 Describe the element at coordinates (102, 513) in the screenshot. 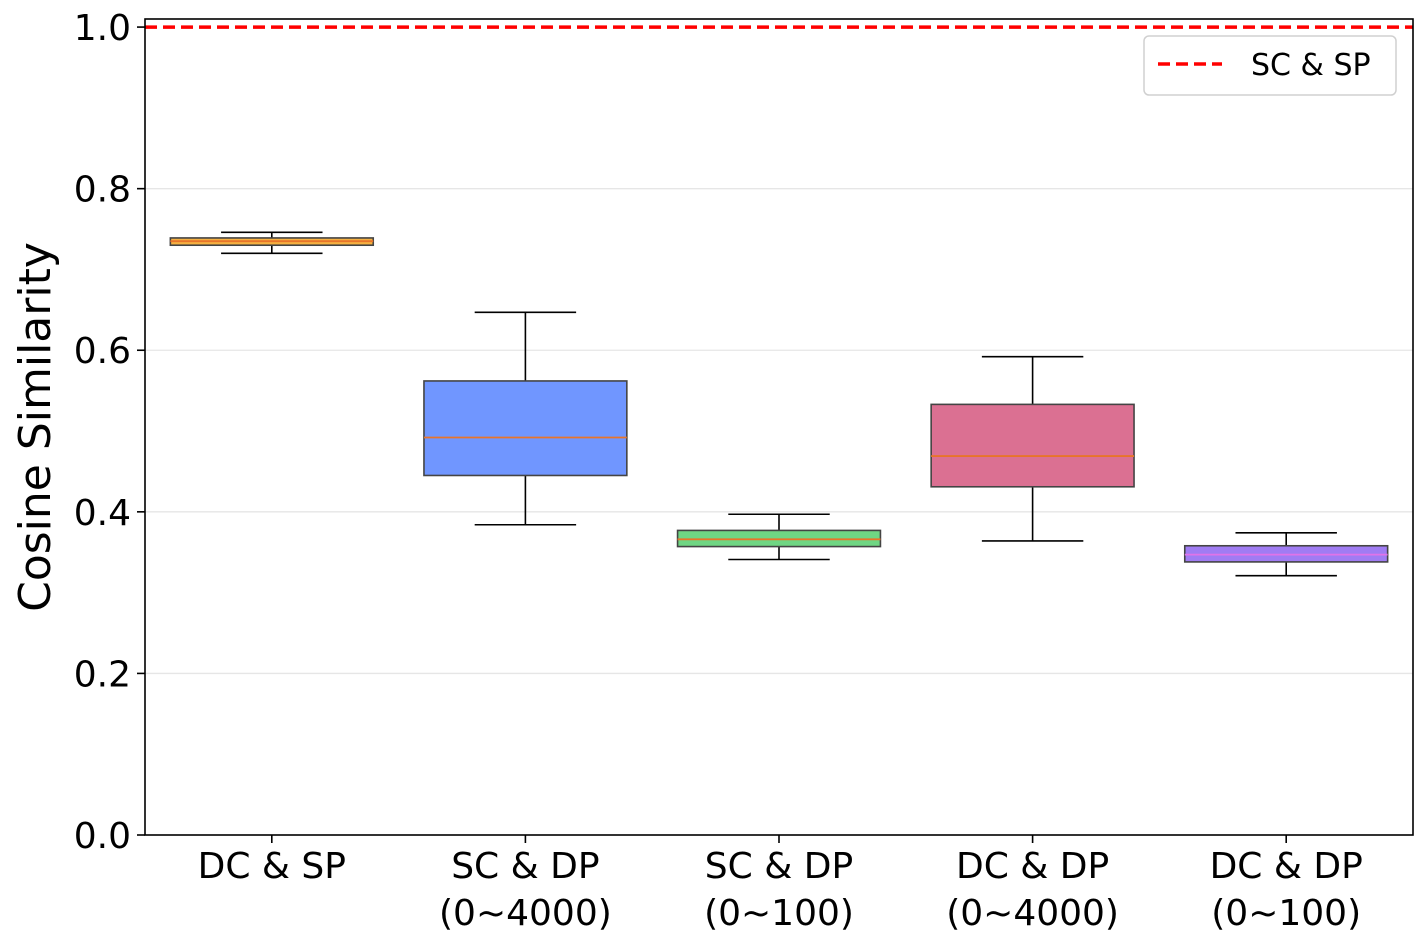

I see `y-tick-label: 0.4` at that location.